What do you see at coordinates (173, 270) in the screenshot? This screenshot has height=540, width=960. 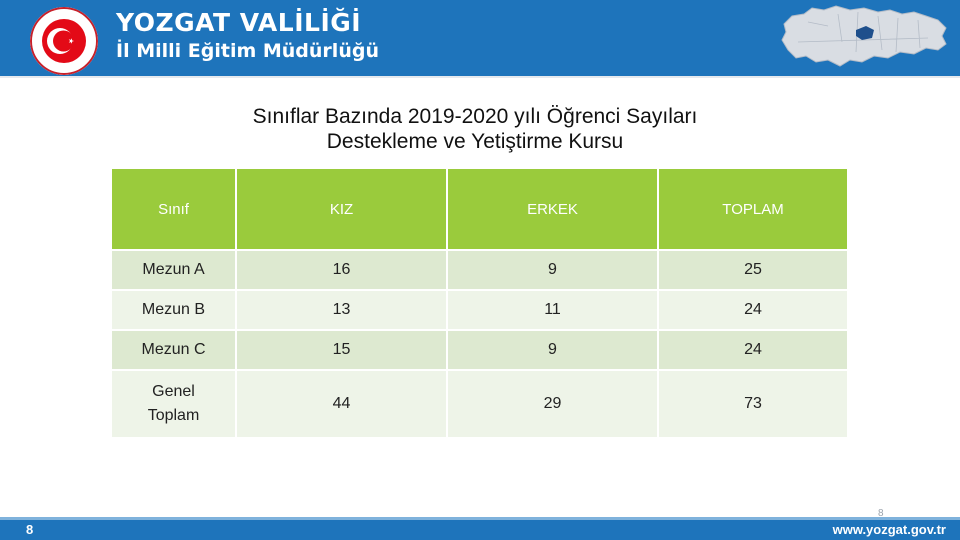 I see `cell-sinif: Mezun A` at bounding box center [173, 270].